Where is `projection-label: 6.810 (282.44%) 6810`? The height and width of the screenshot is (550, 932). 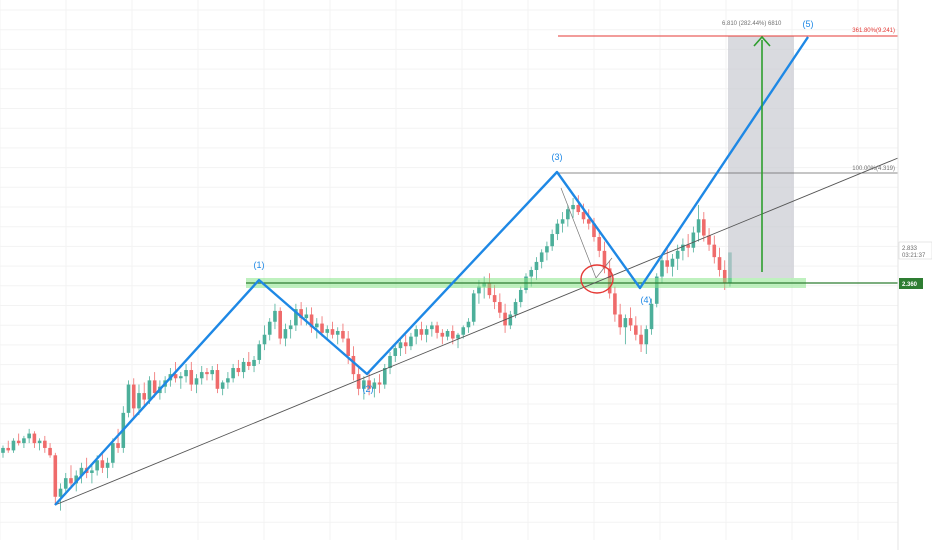 projection-label: 6.810 (282.44%) 6810 is located at coordinates (752, 24).